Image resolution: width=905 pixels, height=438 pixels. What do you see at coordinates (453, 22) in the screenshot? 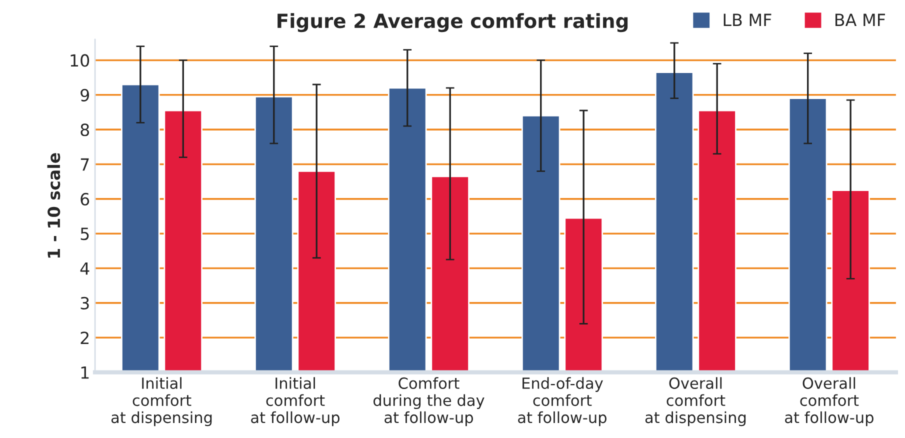
I see `chart-title: Figure 2 Average comfort rating` at bounding box center [453, 22].